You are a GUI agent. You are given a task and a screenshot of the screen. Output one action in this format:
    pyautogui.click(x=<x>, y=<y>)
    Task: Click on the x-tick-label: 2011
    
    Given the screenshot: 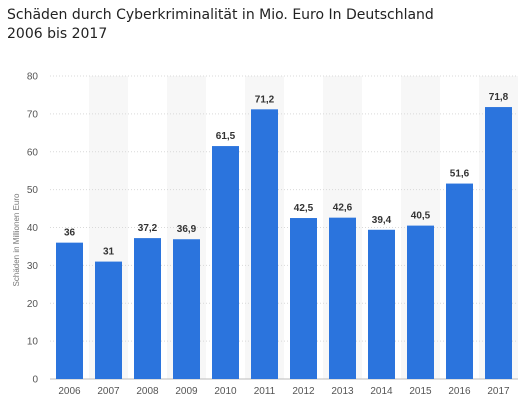 What is the action you would take?
    pyautogui.click(x=265, y=391)
    